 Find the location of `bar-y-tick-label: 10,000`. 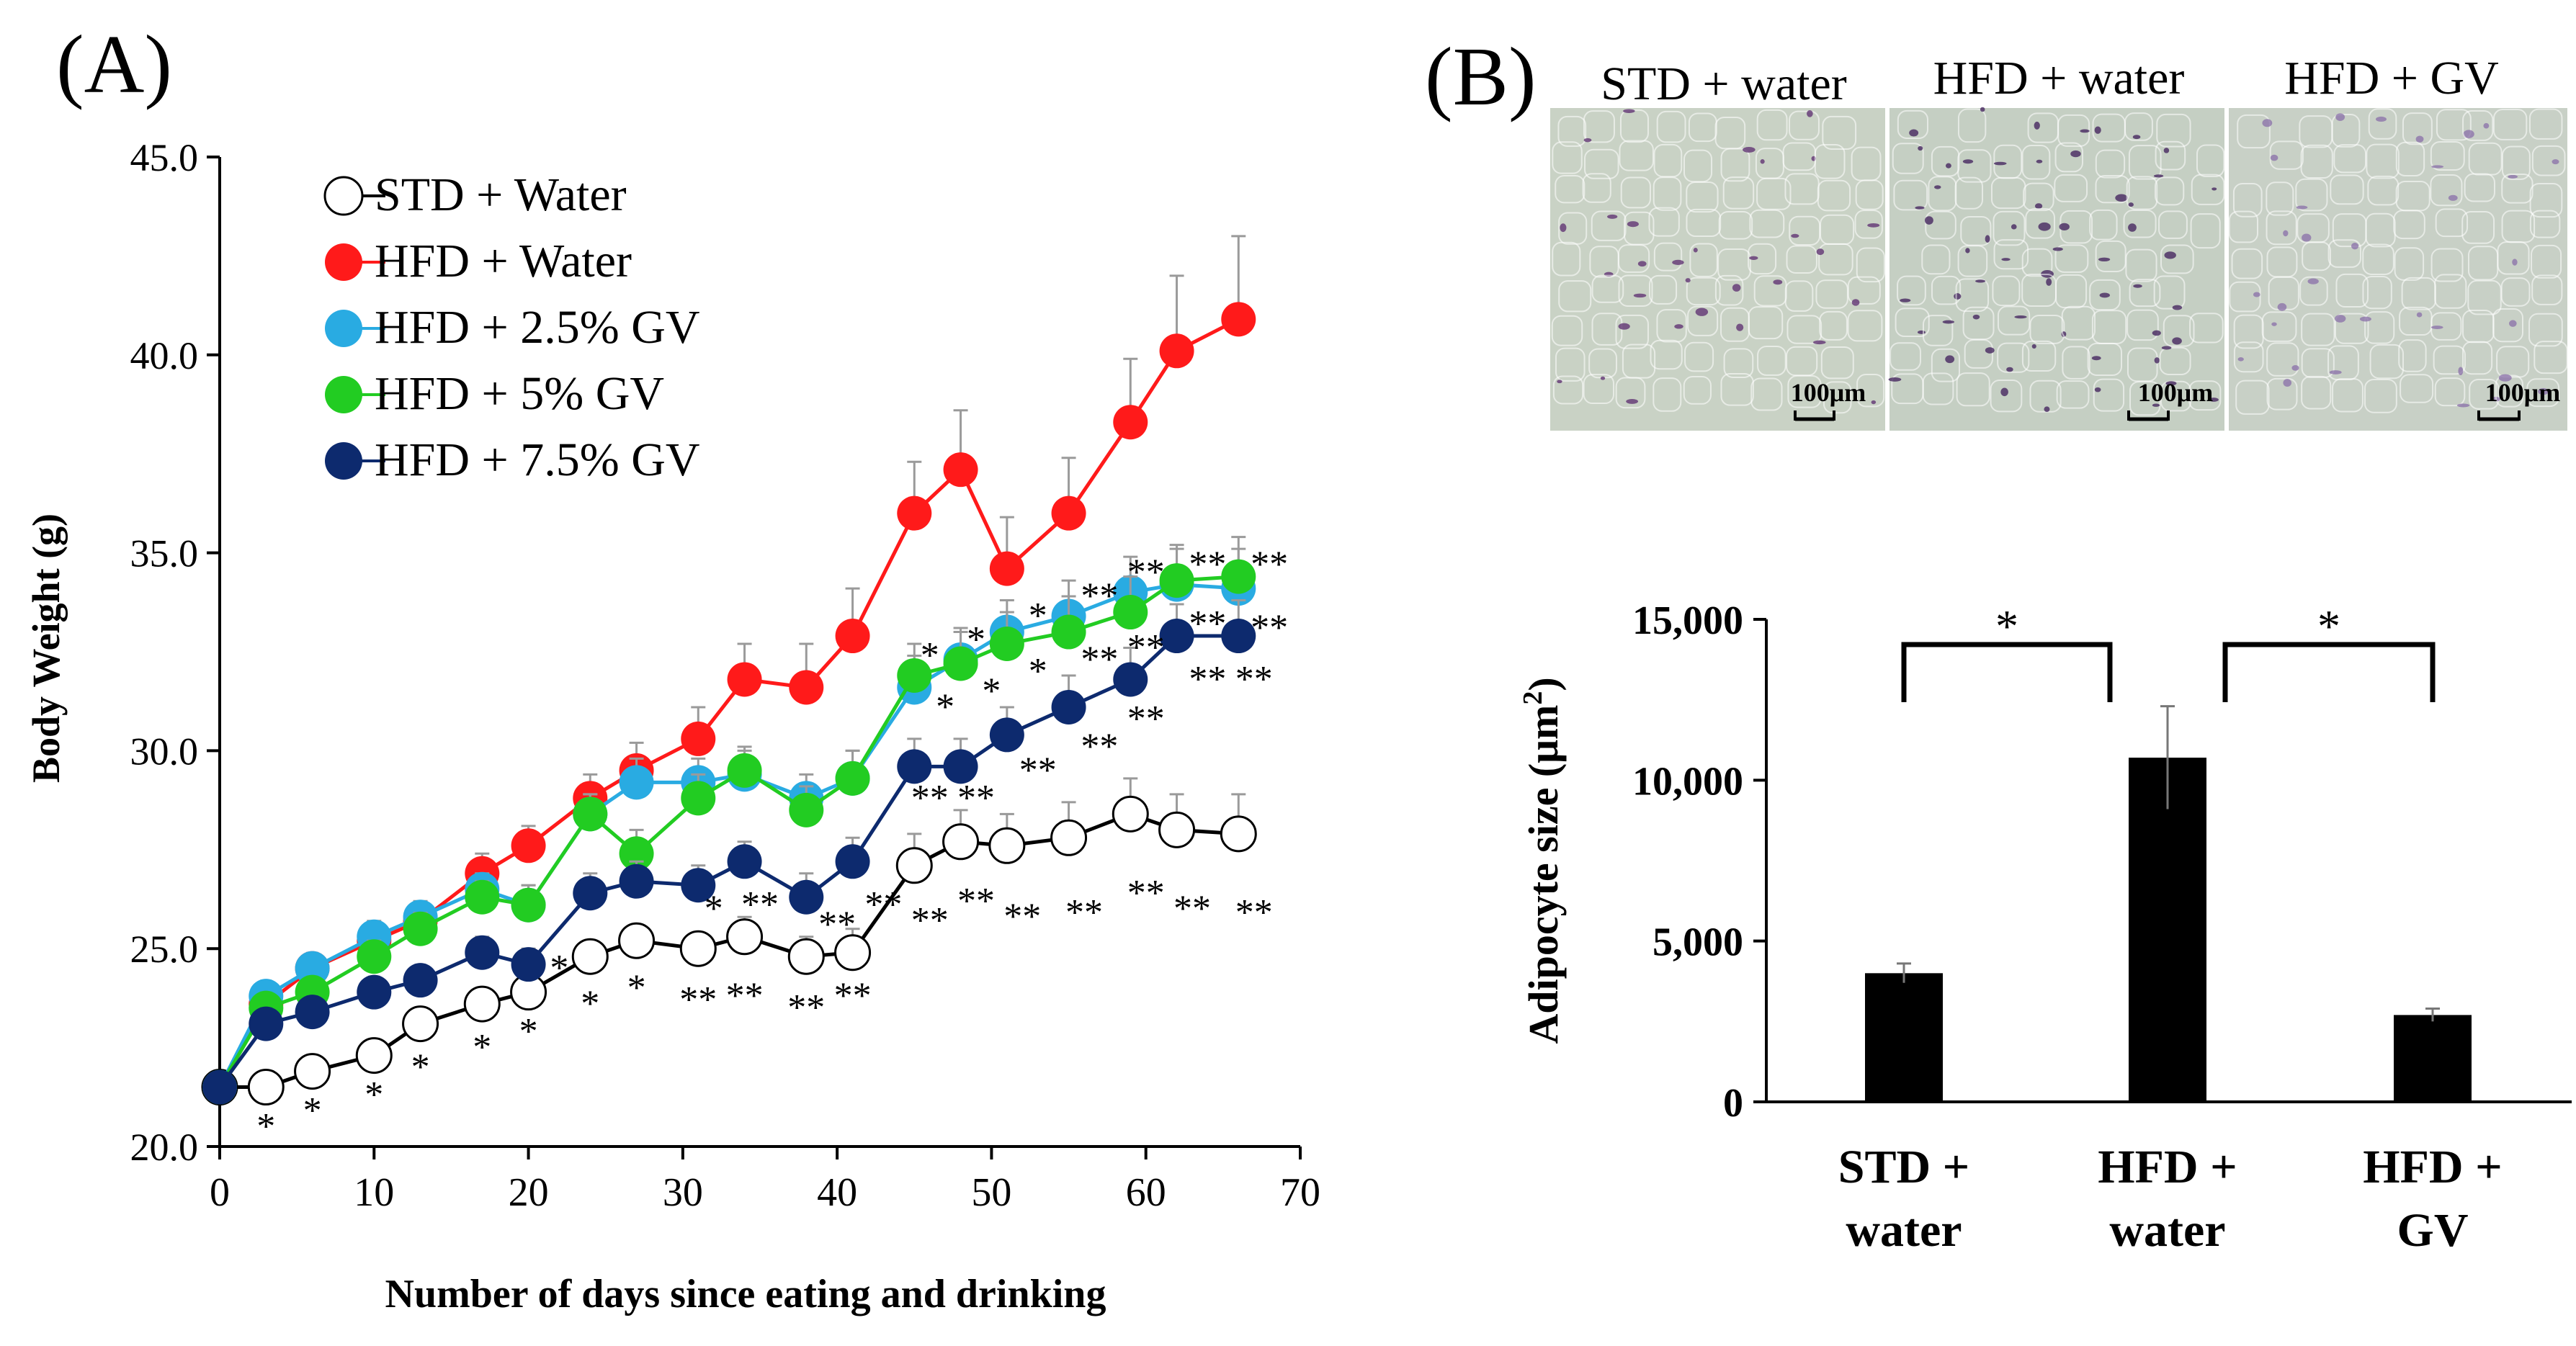

bar-y-tick-label: 10,000 is located at coordinates (1687, 781).